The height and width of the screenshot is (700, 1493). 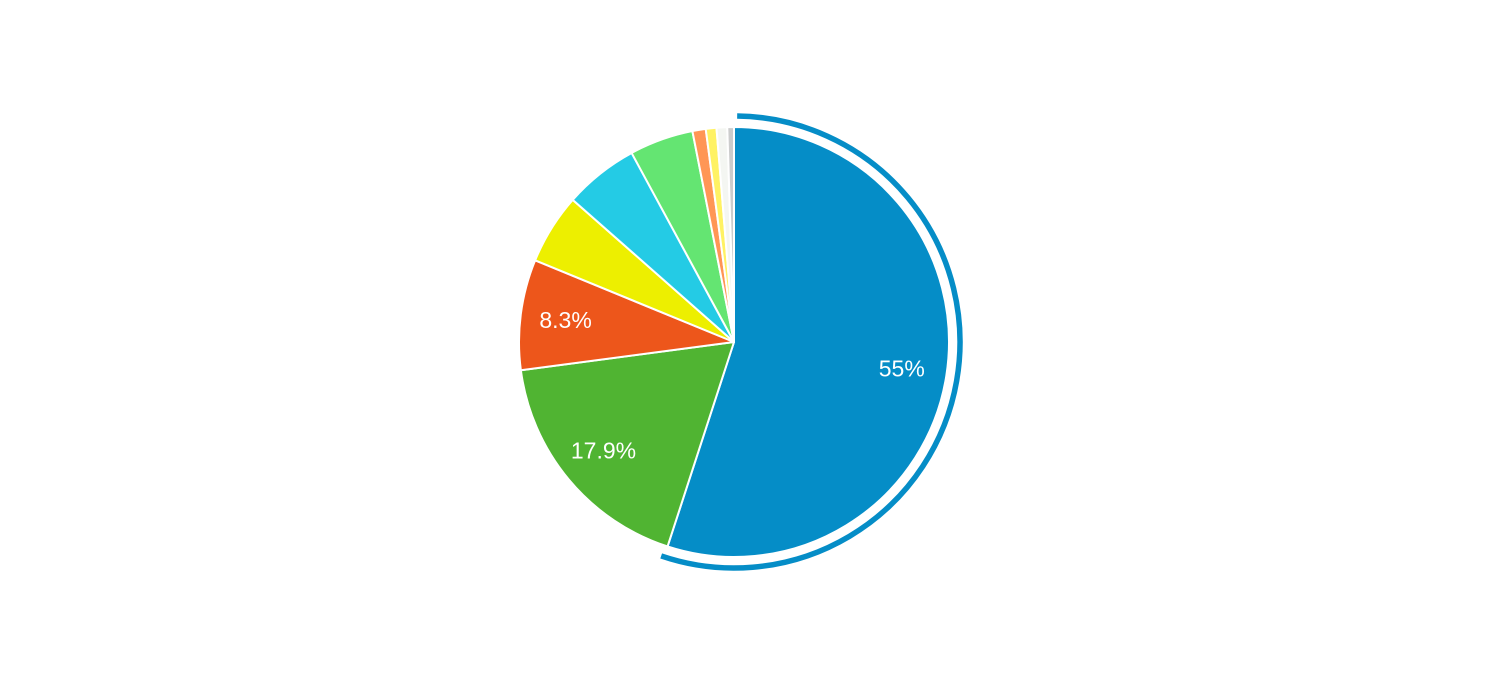 I want to click on pie-slice-label-1: 55%, so click(x=902, y=369).